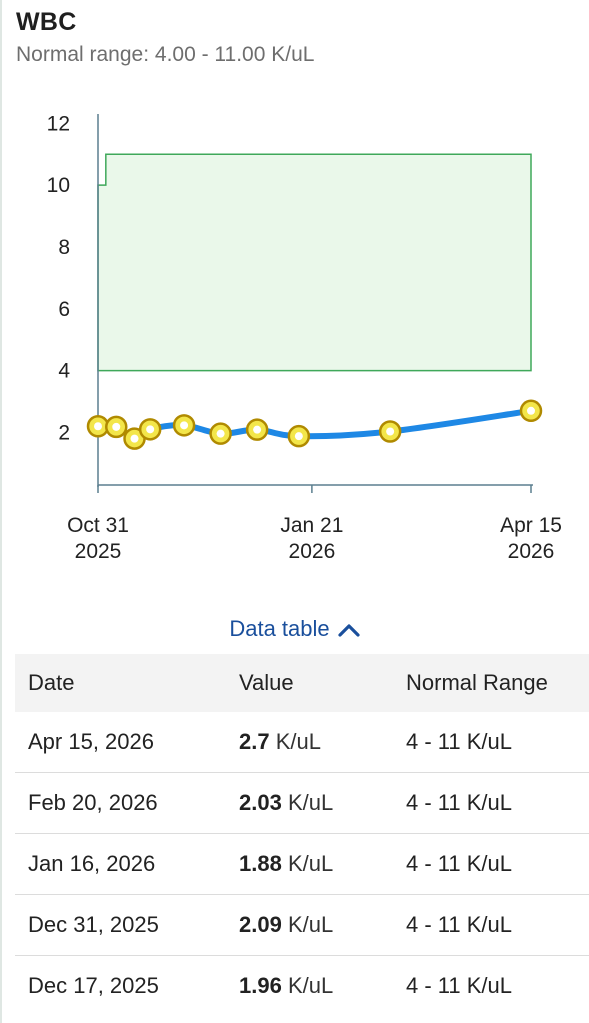 The height and width of the screenshot is (1023, 589). I want to click on y-tick-label: 10, so click(58, 185).